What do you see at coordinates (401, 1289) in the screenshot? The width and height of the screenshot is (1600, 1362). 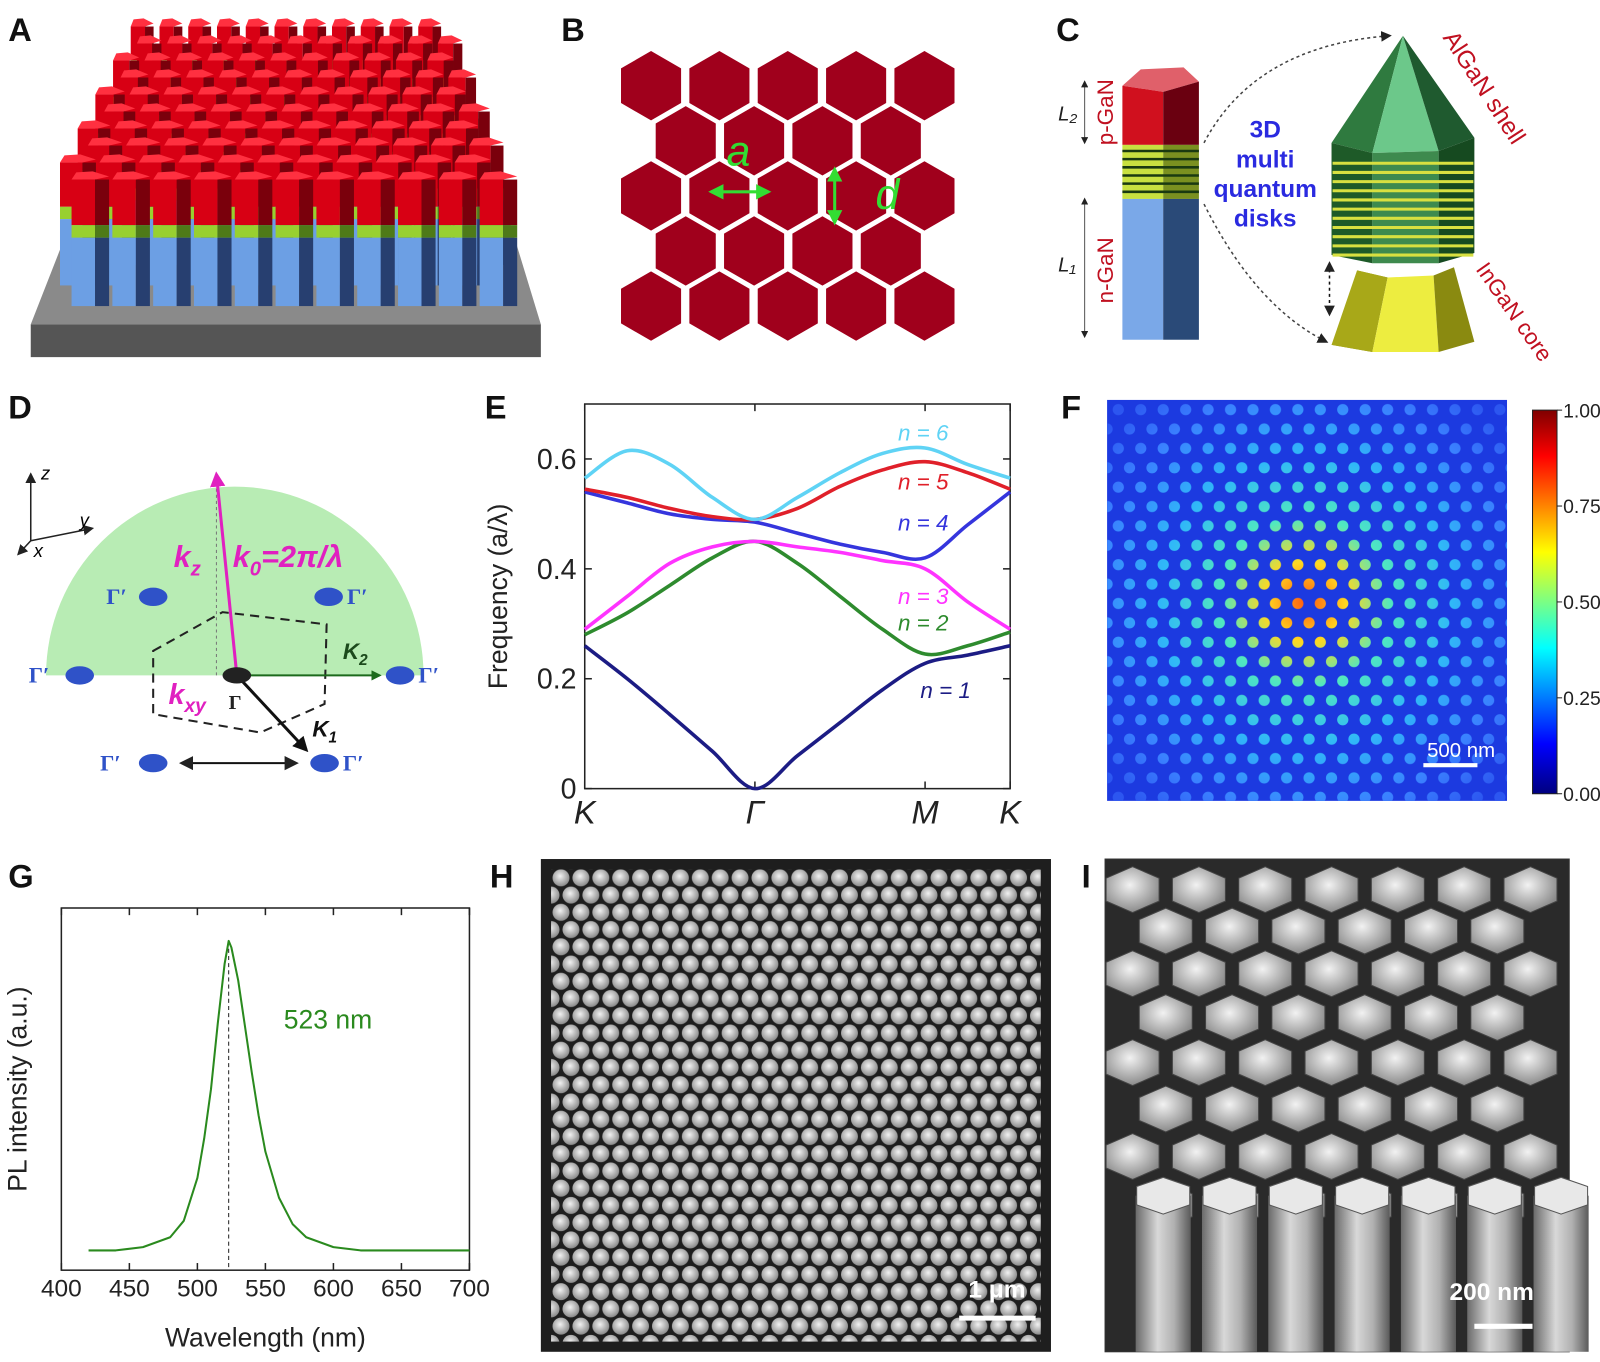 I see `x-tick-label: 650` at bounding box center [401, 1289].